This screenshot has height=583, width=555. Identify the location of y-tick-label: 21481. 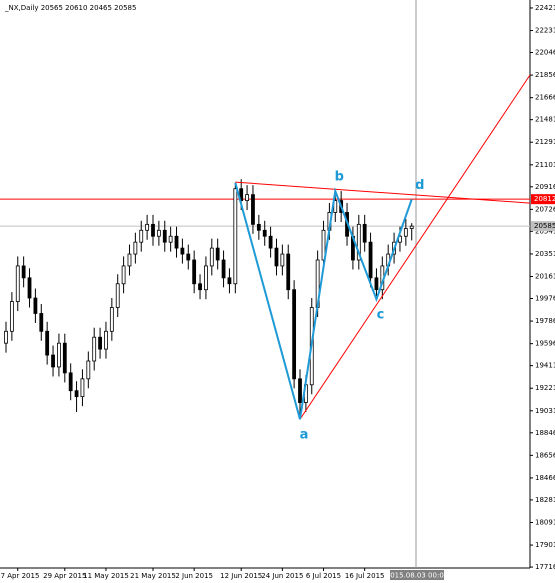
(545, 120).